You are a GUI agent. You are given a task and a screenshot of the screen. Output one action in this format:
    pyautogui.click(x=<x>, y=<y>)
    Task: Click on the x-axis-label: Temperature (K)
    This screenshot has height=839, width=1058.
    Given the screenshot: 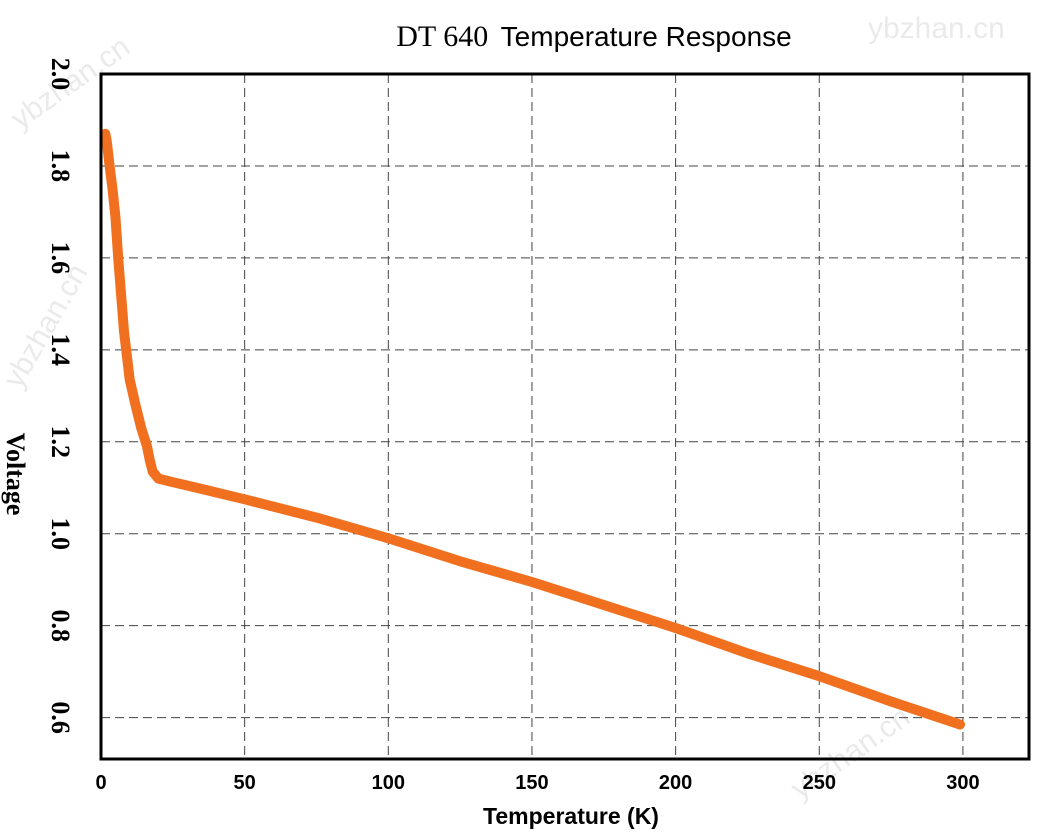 What is the action you would take?
    pyautogui.click(x=571, y=816)
    